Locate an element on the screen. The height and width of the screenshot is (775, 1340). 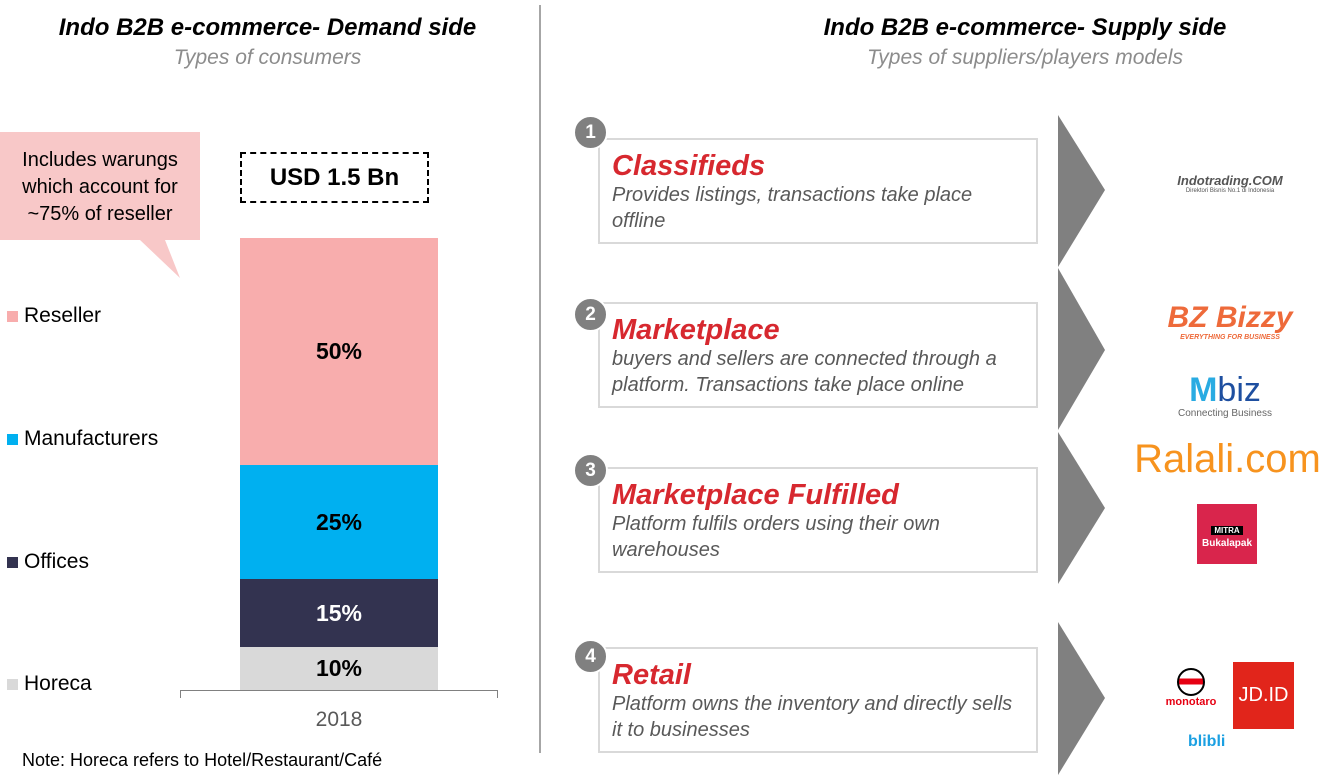
x-tick-2018: 2018 is located at coordinates (339, 719).